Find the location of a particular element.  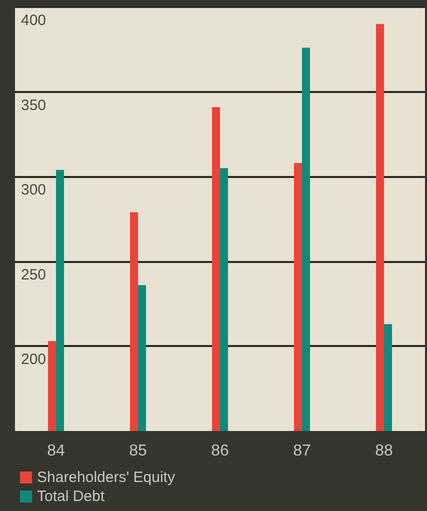

legend-label: Total Debt is located at coordinates (71, 496).